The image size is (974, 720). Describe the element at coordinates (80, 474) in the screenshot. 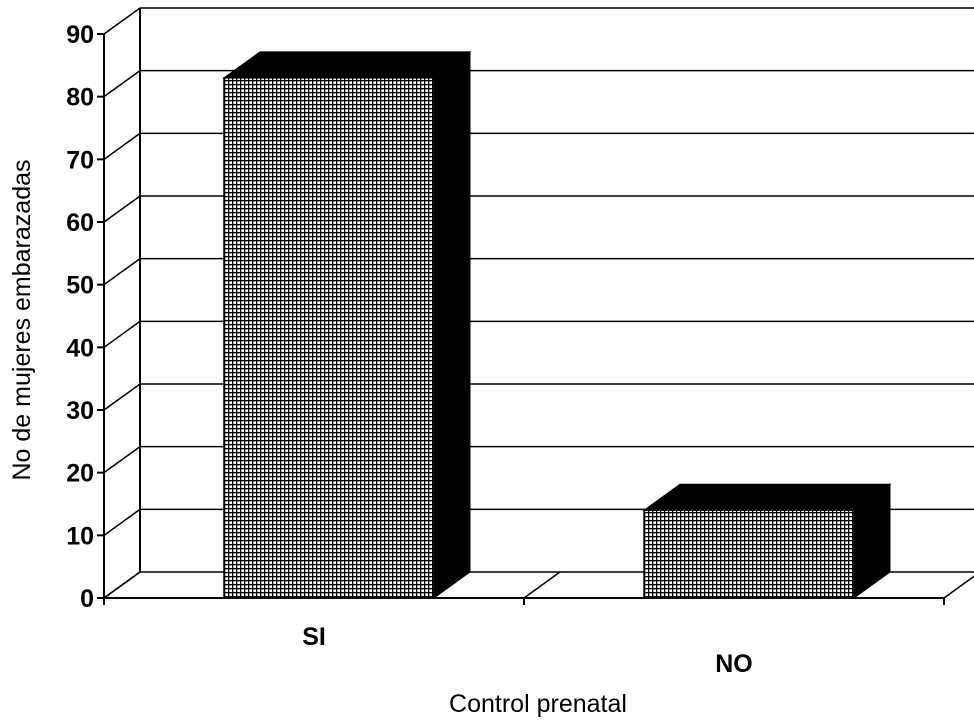

I see `y-tick-label: 20` at that location.